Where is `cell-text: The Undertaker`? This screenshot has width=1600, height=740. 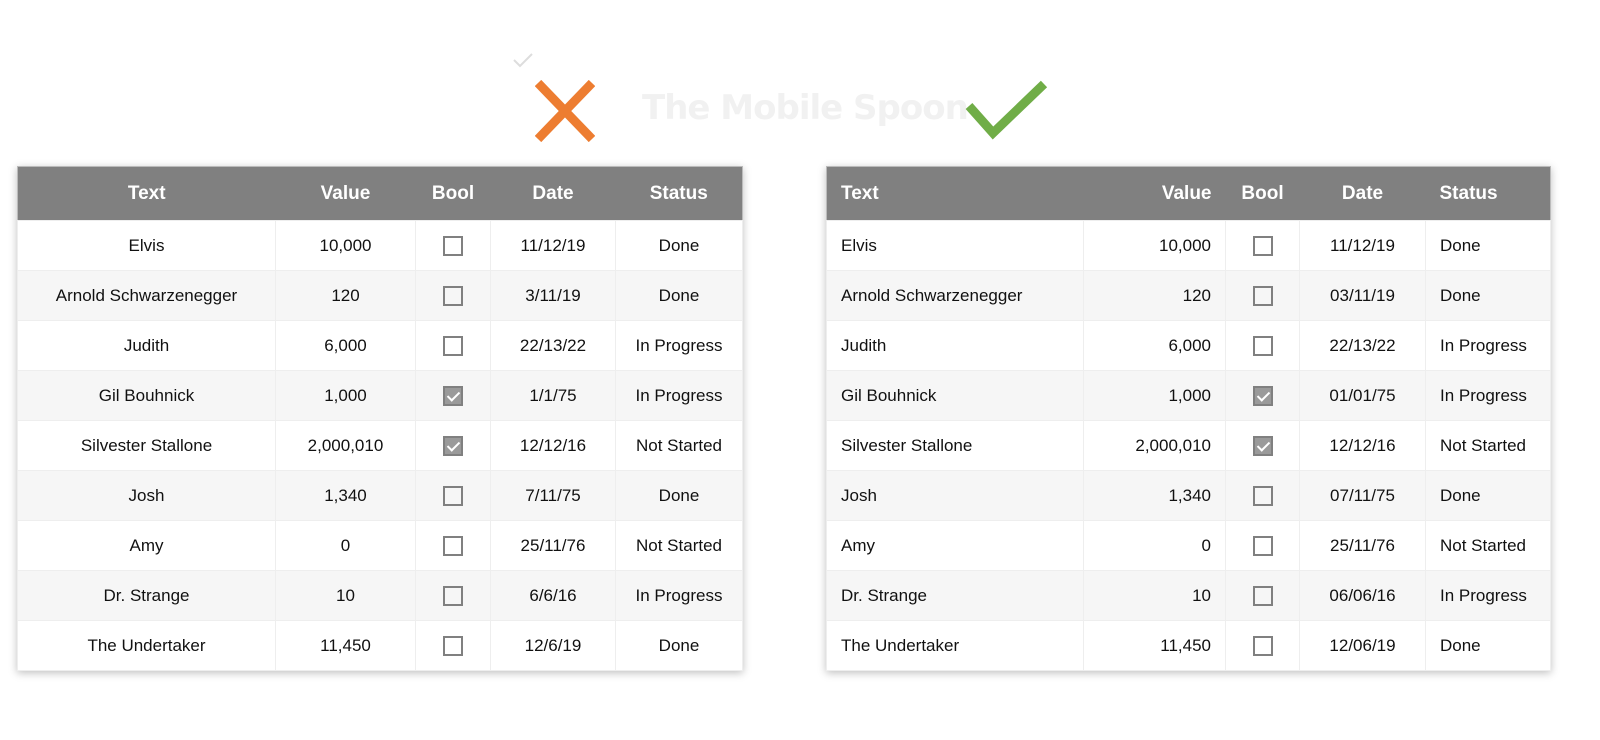 cell-text: The Undertaker is located at coordinates (955, 645).